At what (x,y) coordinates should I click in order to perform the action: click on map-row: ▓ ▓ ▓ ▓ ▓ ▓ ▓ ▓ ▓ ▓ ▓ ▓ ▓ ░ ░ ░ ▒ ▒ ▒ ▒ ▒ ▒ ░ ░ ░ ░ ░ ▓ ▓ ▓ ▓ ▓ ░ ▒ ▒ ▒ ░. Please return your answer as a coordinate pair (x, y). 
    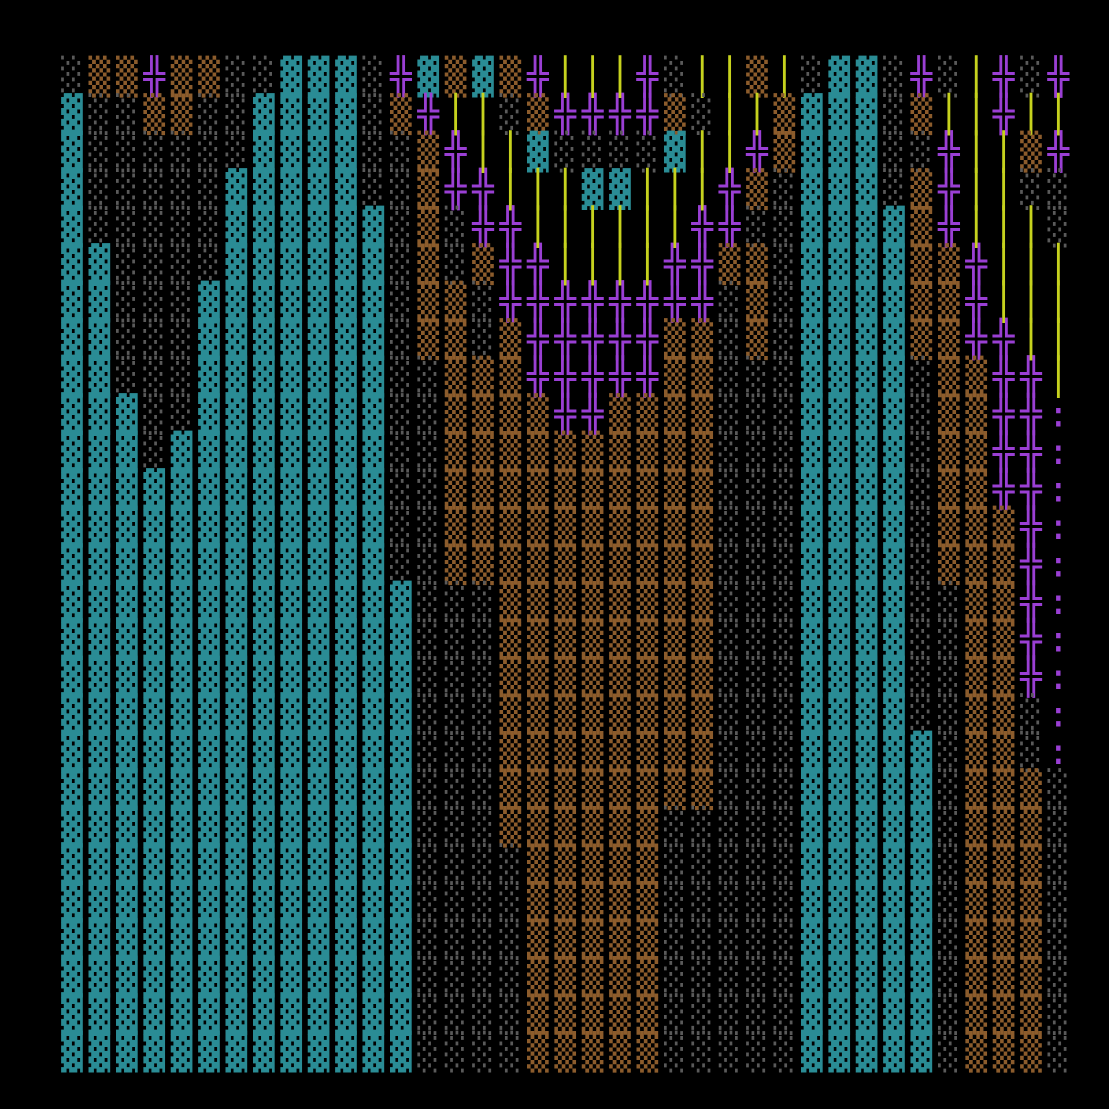
    Looking at the image, I should click on (565, 826).